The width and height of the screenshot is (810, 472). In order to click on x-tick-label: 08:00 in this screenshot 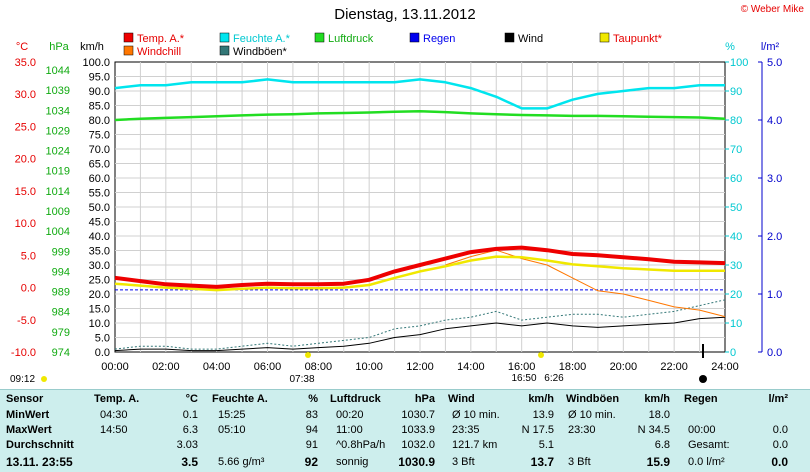, I will do `click(319, 367)`.